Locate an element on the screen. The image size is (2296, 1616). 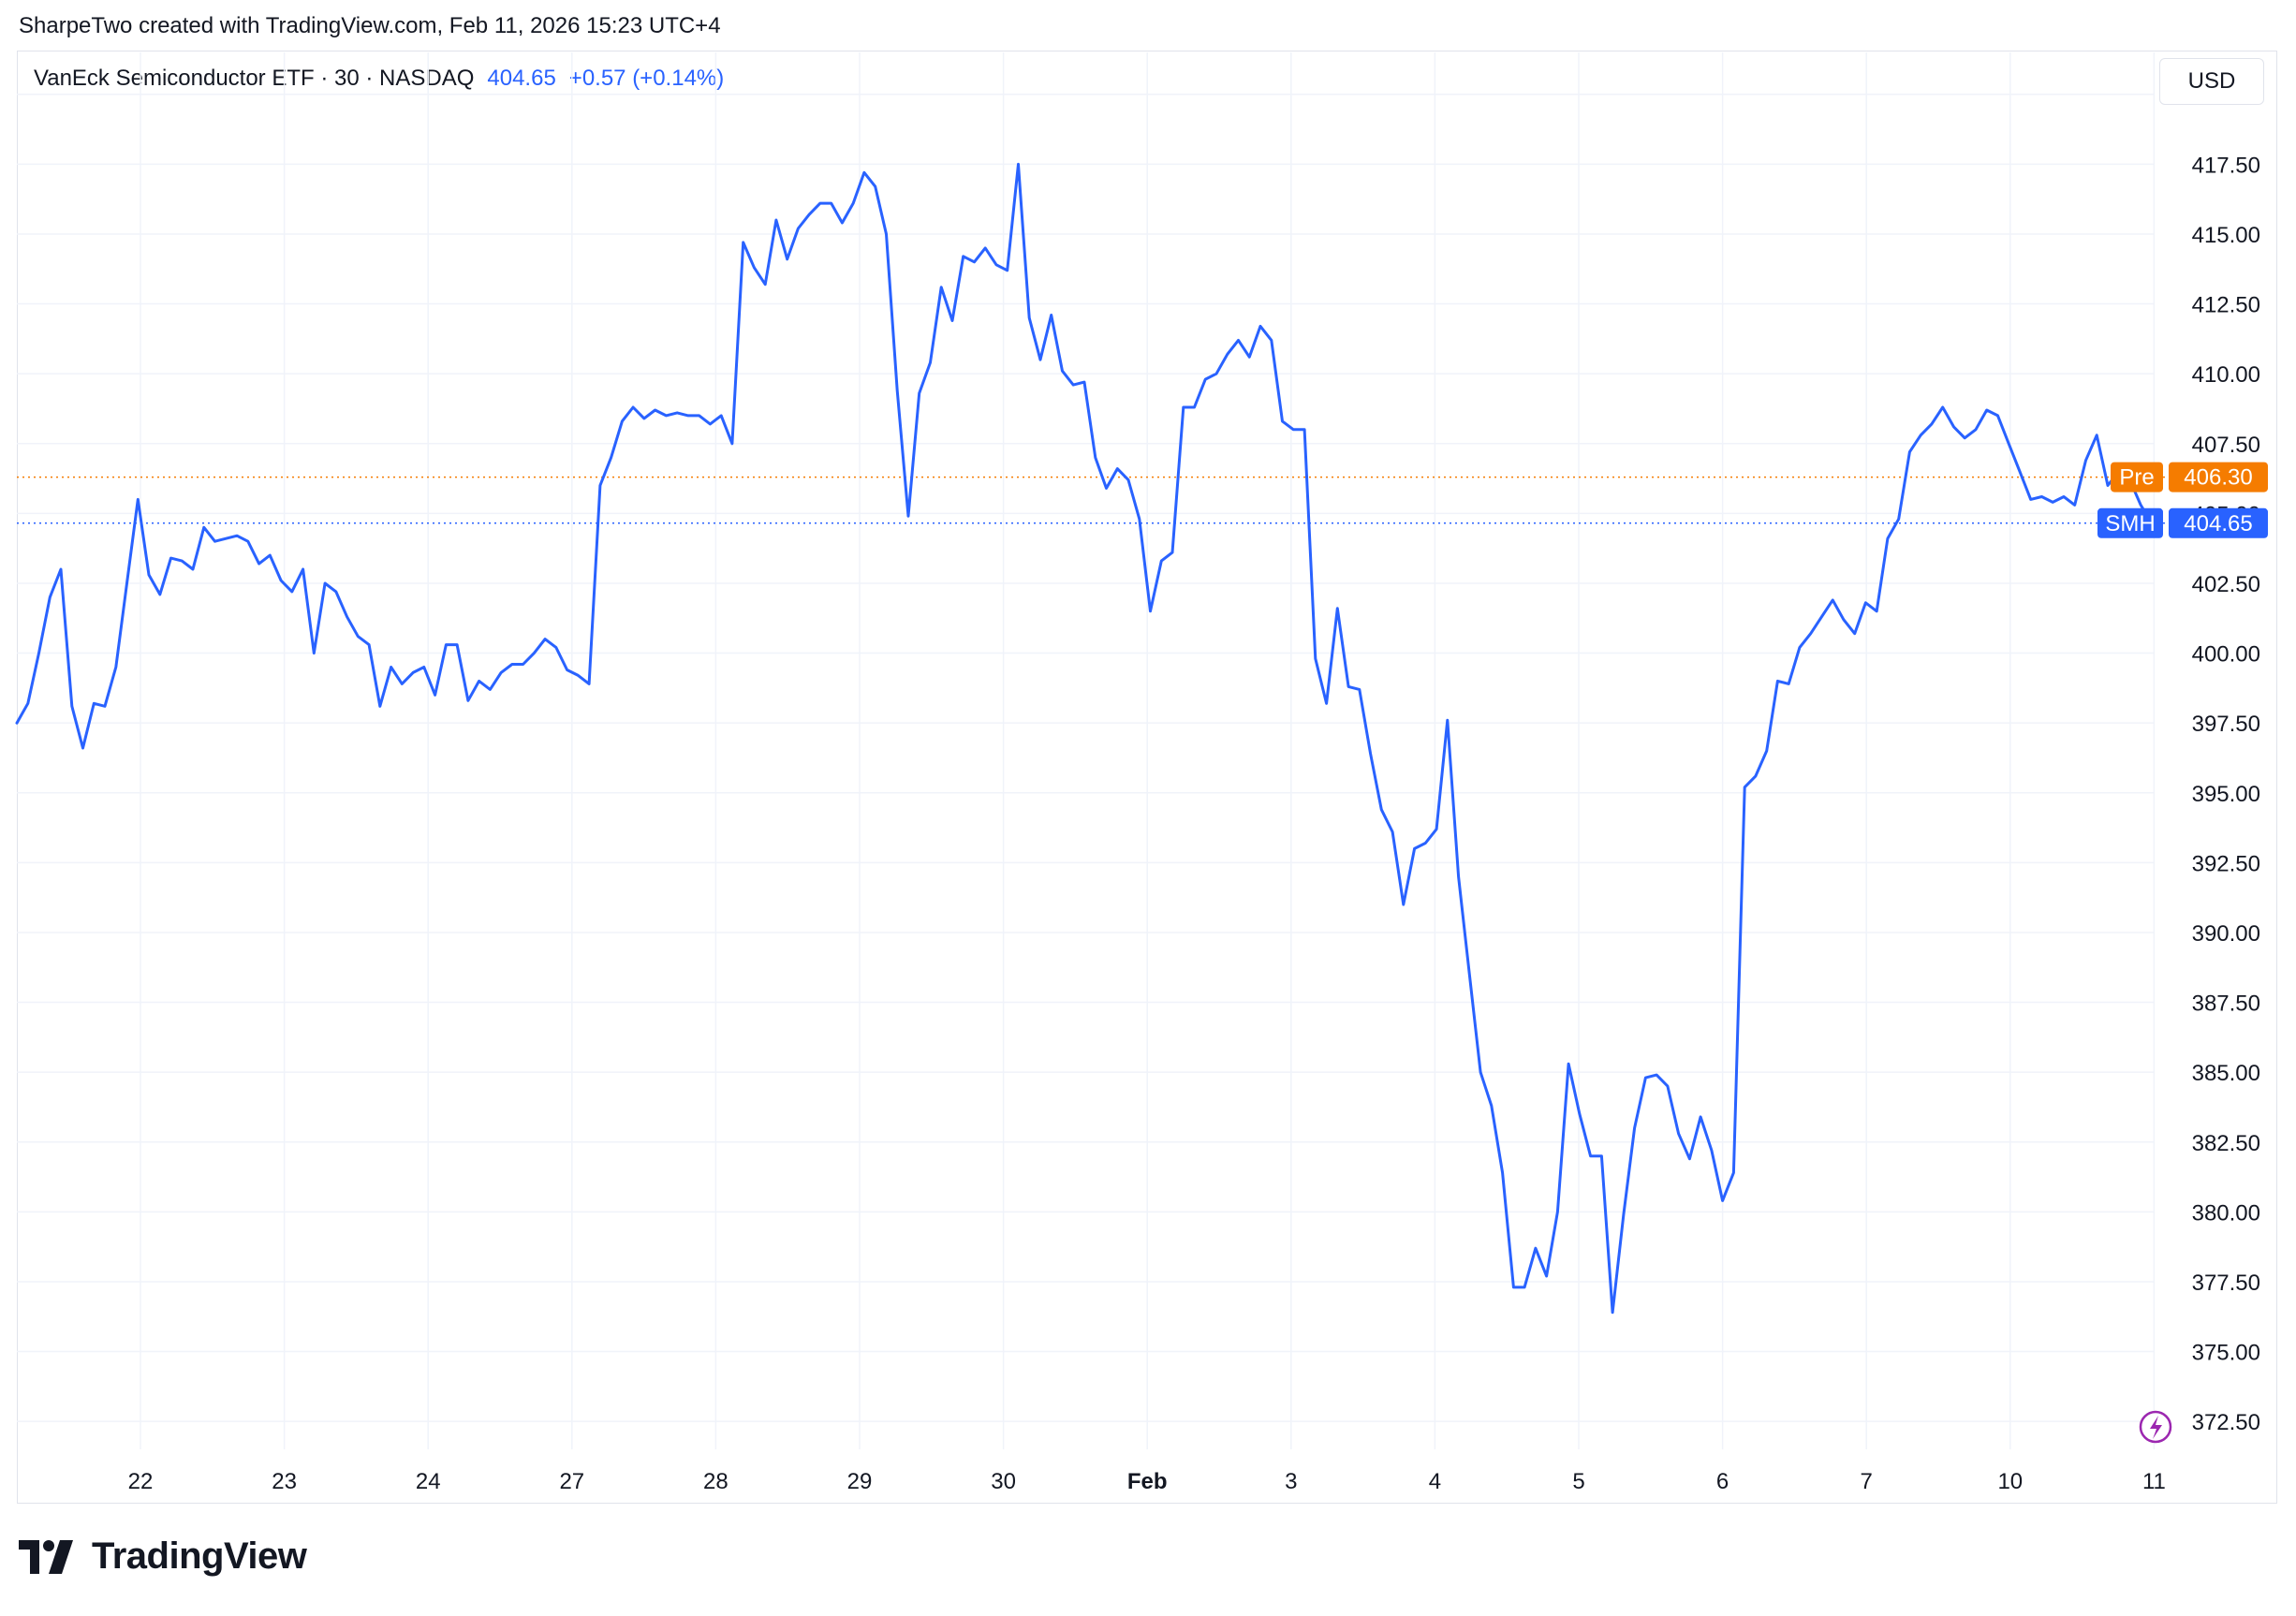
y-tick-label: 410.00 is located at coordinates (2226, 375).